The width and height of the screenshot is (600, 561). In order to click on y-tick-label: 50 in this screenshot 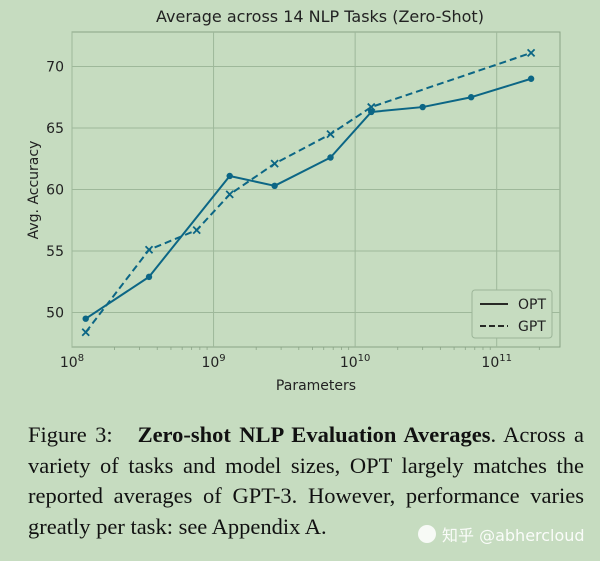, I will do `click(55, 314)`.